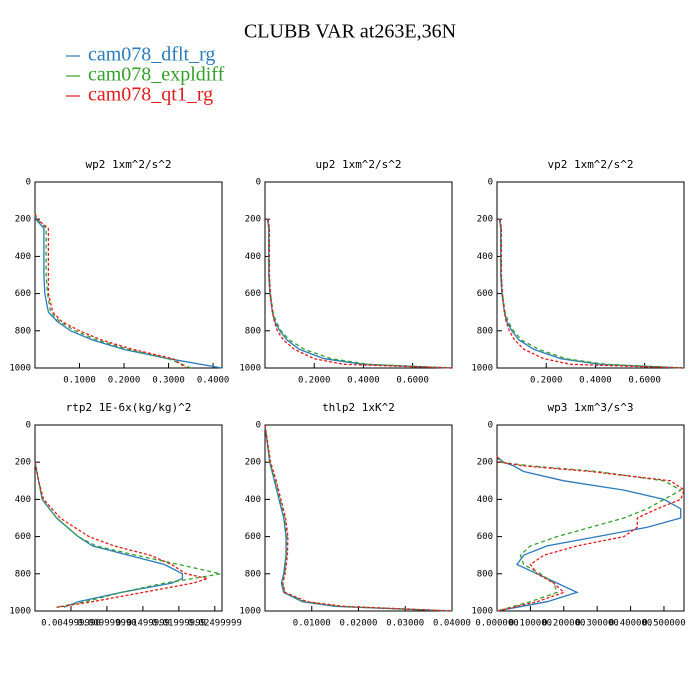  Describe the element at coordinates (128, 164) in the screenshot. I see `panel-title: wp2 1xm^2/s^2` at that location.